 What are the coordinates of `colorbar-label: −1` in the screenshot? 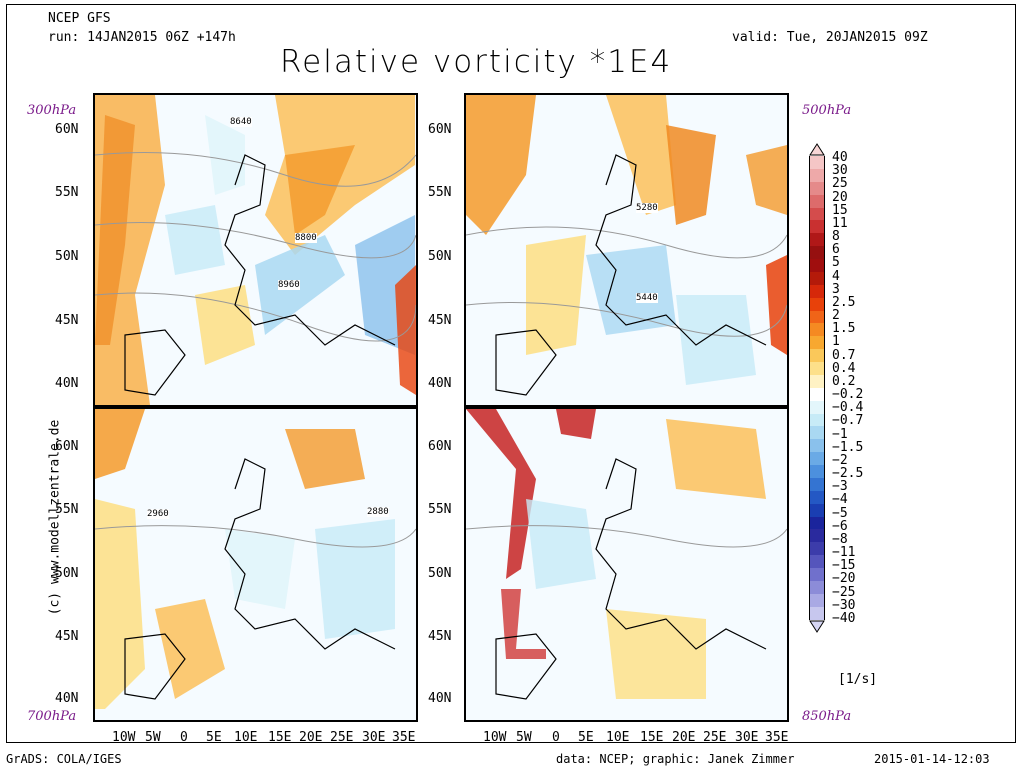 It's located at (840, 434).